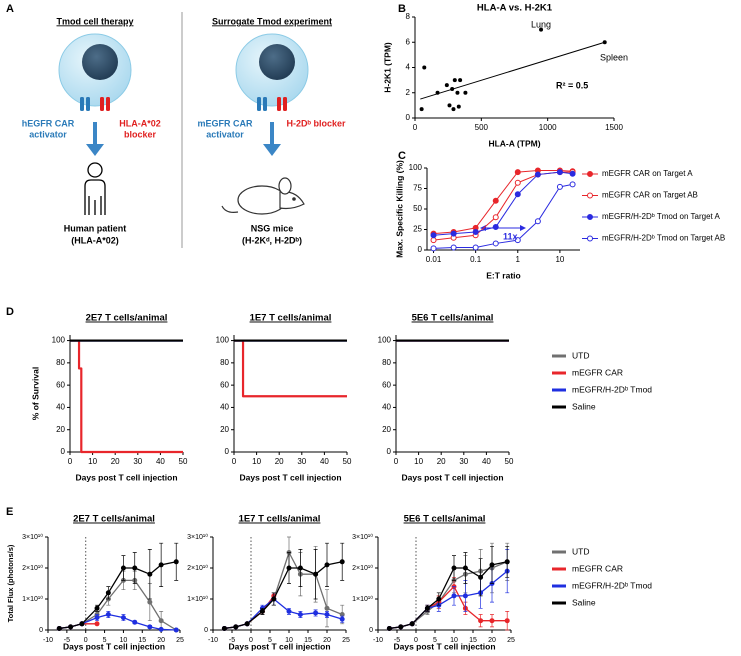  What do you see at coordinates (515, 8) in the screenshot?
I see `chart-title: HLA-A vs. H-2K1` at bounding box center [515, 8].